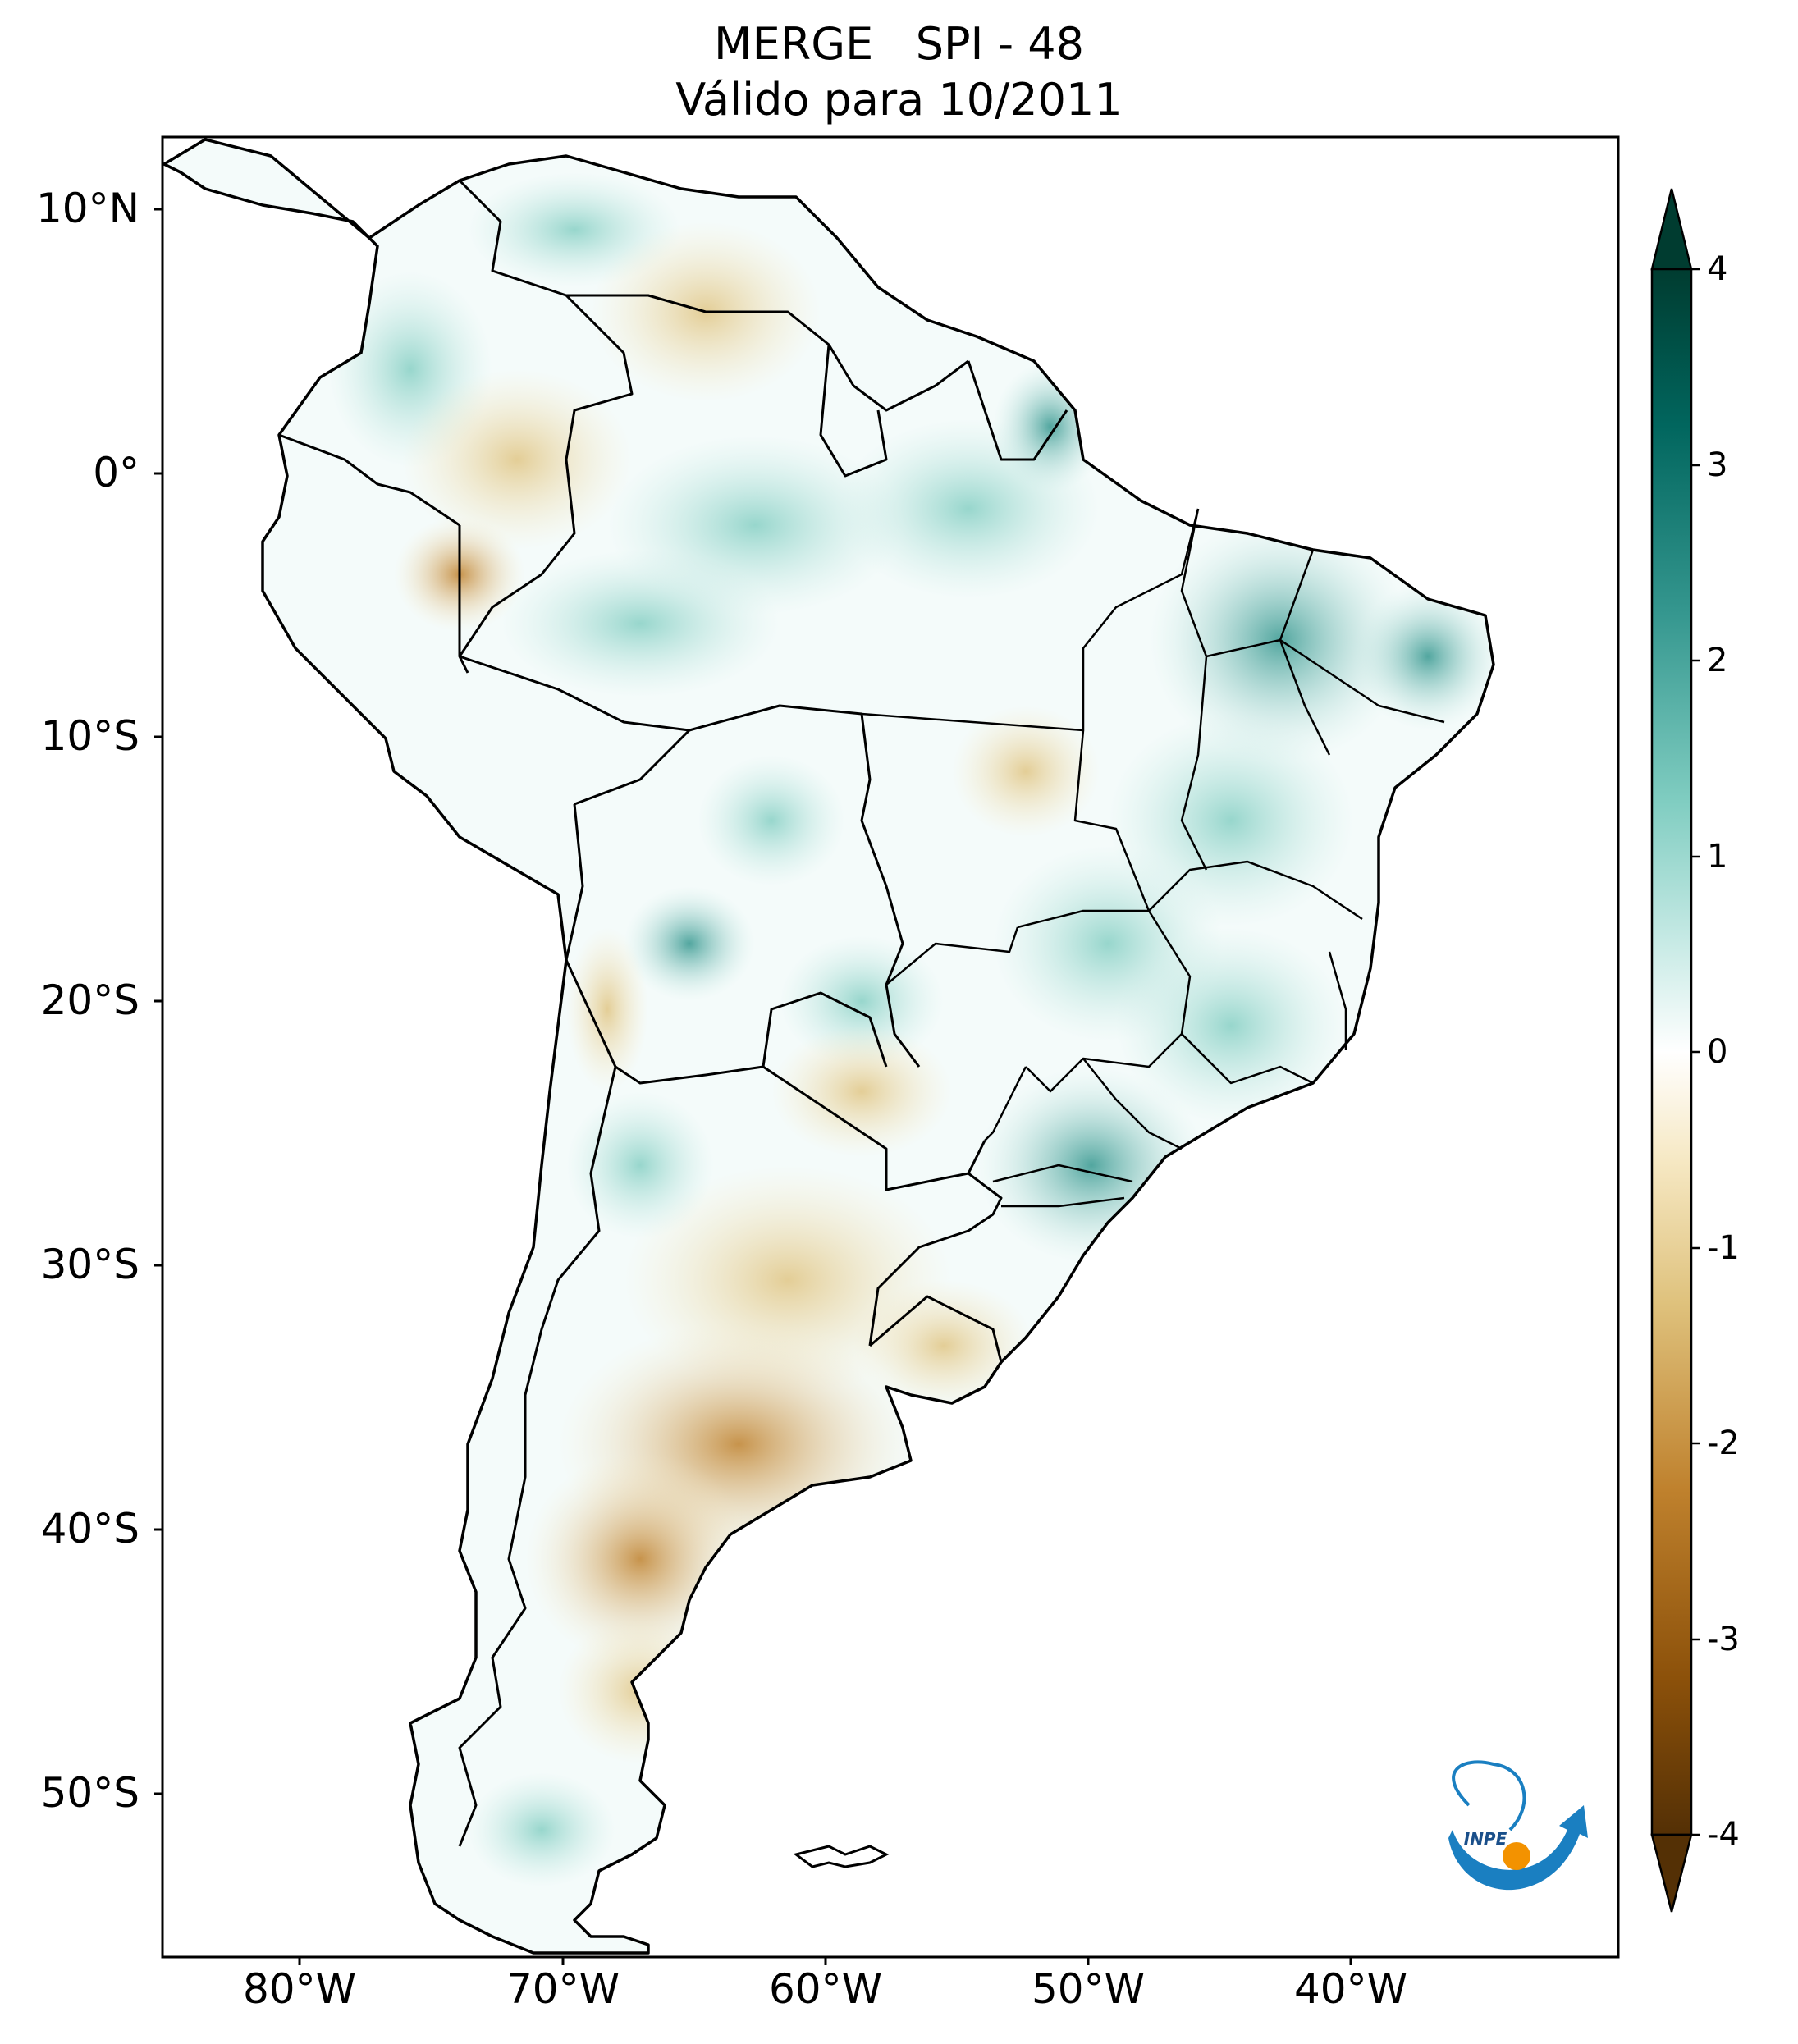 This screenshot has height=2044, width=1798. I want to click on colorbar-tick-label: 0, so click(1717, 1052).